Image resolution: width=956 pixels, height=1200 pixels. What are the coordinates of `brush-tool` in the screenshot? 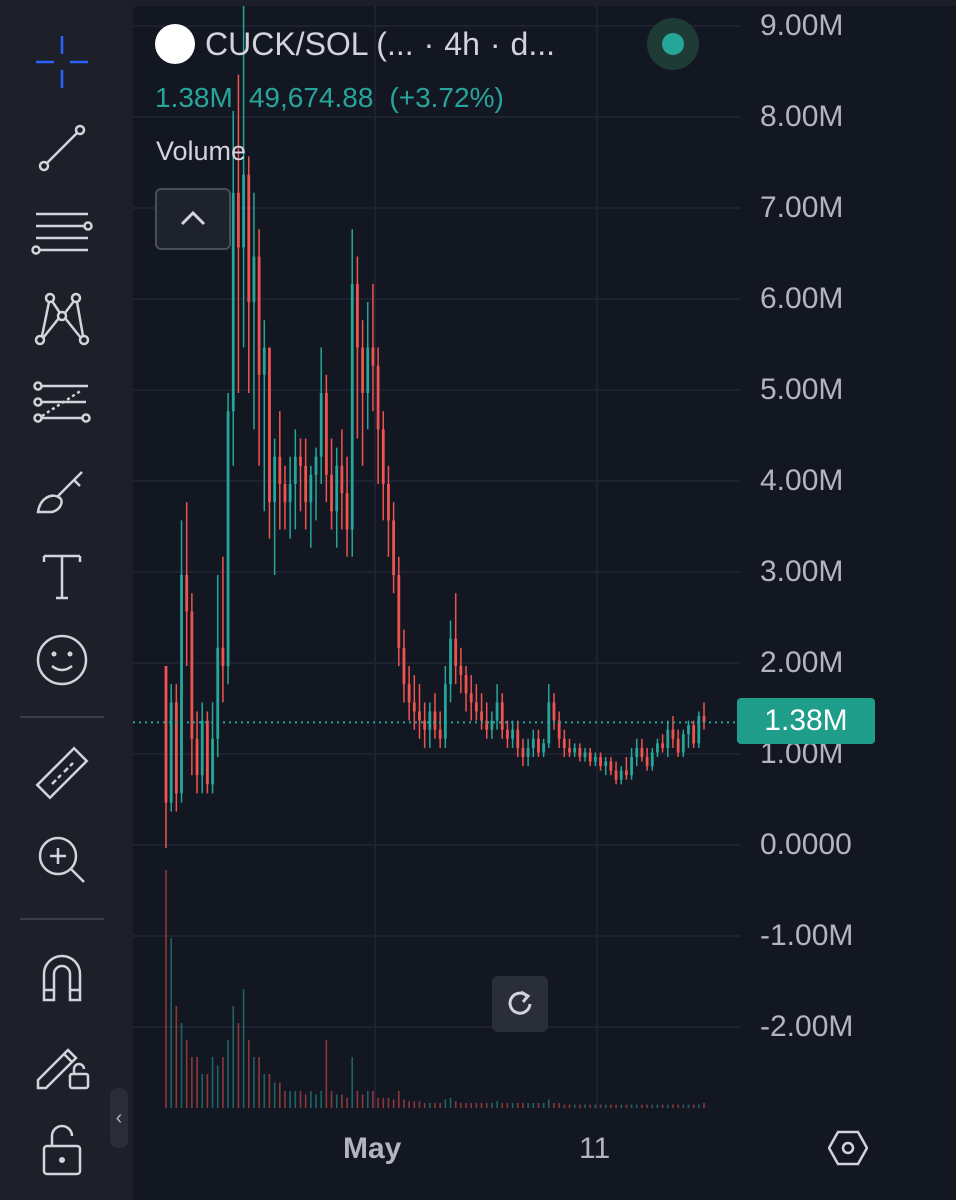 It's located at (62, 490).